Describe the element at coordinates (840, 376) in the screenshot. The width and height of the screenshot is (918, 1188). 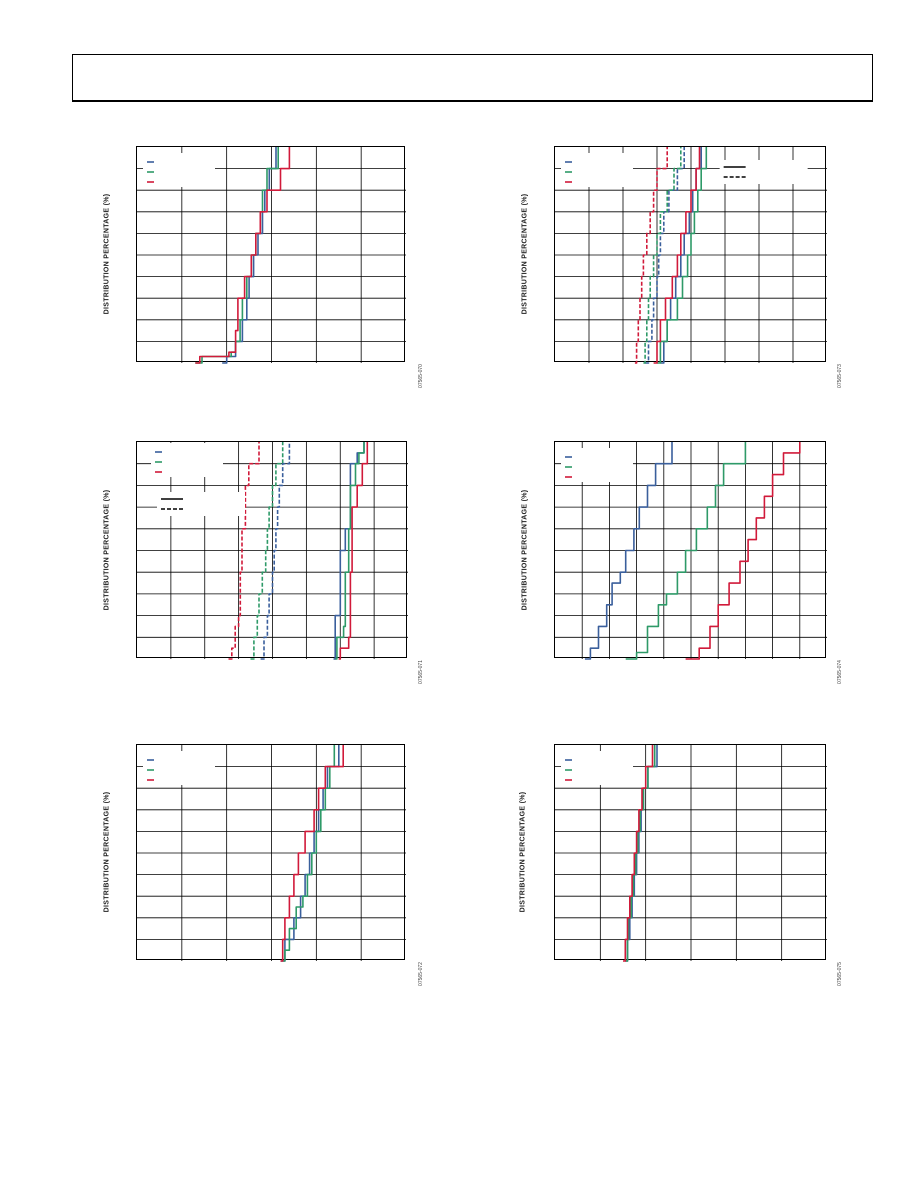
I see `figure-id: 07565-073` at that location.